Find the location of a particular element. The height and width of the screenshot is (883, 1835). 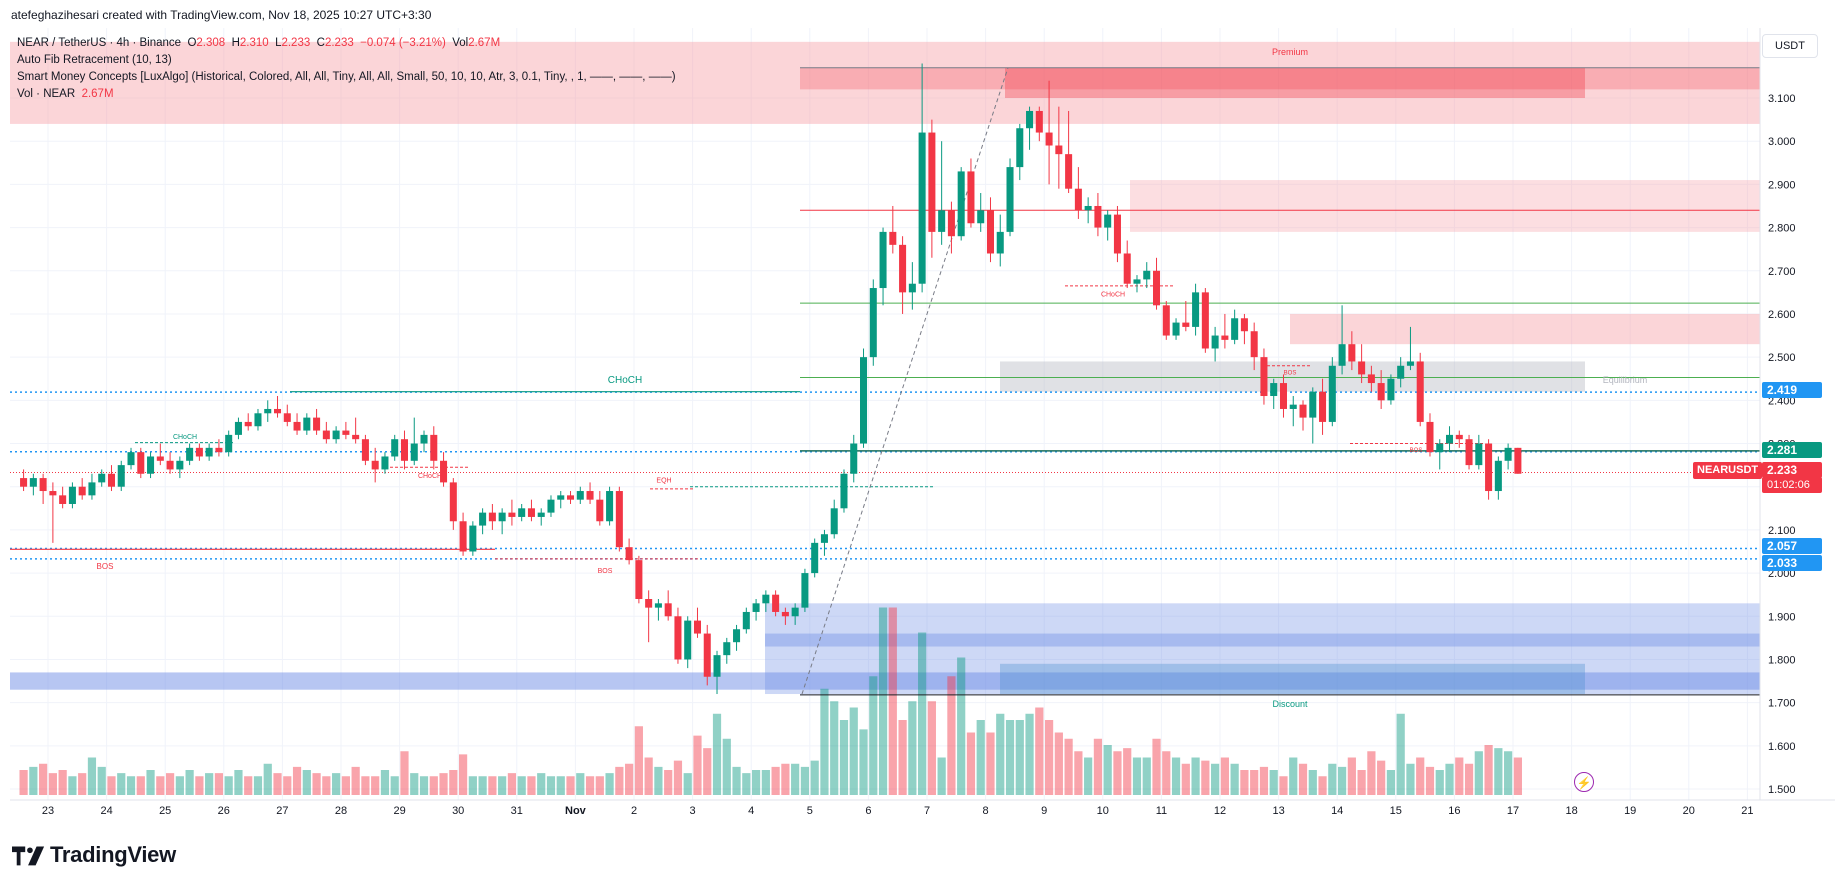

currency-selector: USDT is located at coordinates (1790, 46).